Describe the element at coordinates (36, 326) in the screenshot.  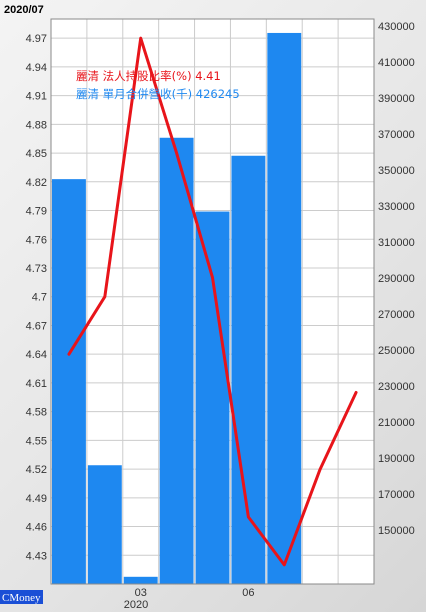
I see `left-tick-label-10: 4.67` at that location.